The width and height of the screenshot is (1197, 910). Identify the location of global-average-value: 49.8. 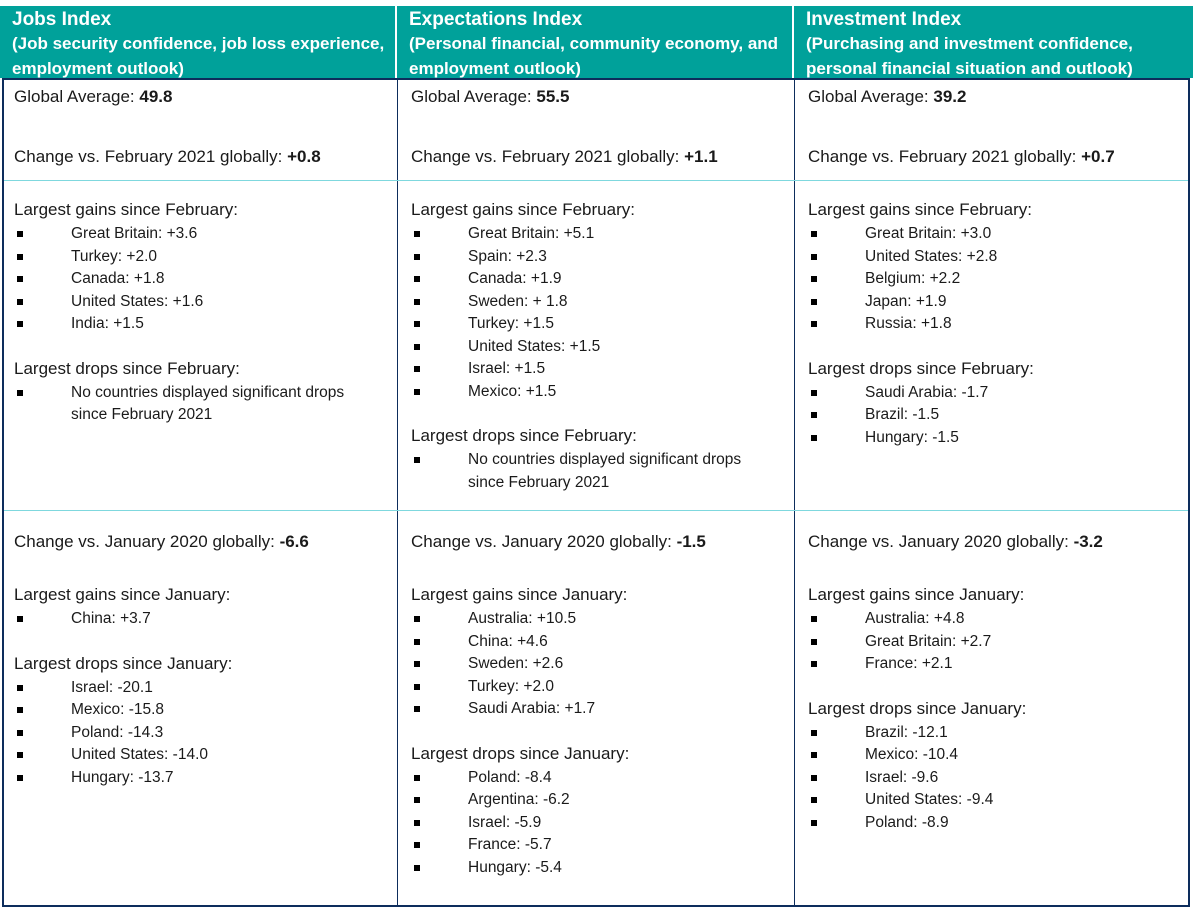
(156, 96).